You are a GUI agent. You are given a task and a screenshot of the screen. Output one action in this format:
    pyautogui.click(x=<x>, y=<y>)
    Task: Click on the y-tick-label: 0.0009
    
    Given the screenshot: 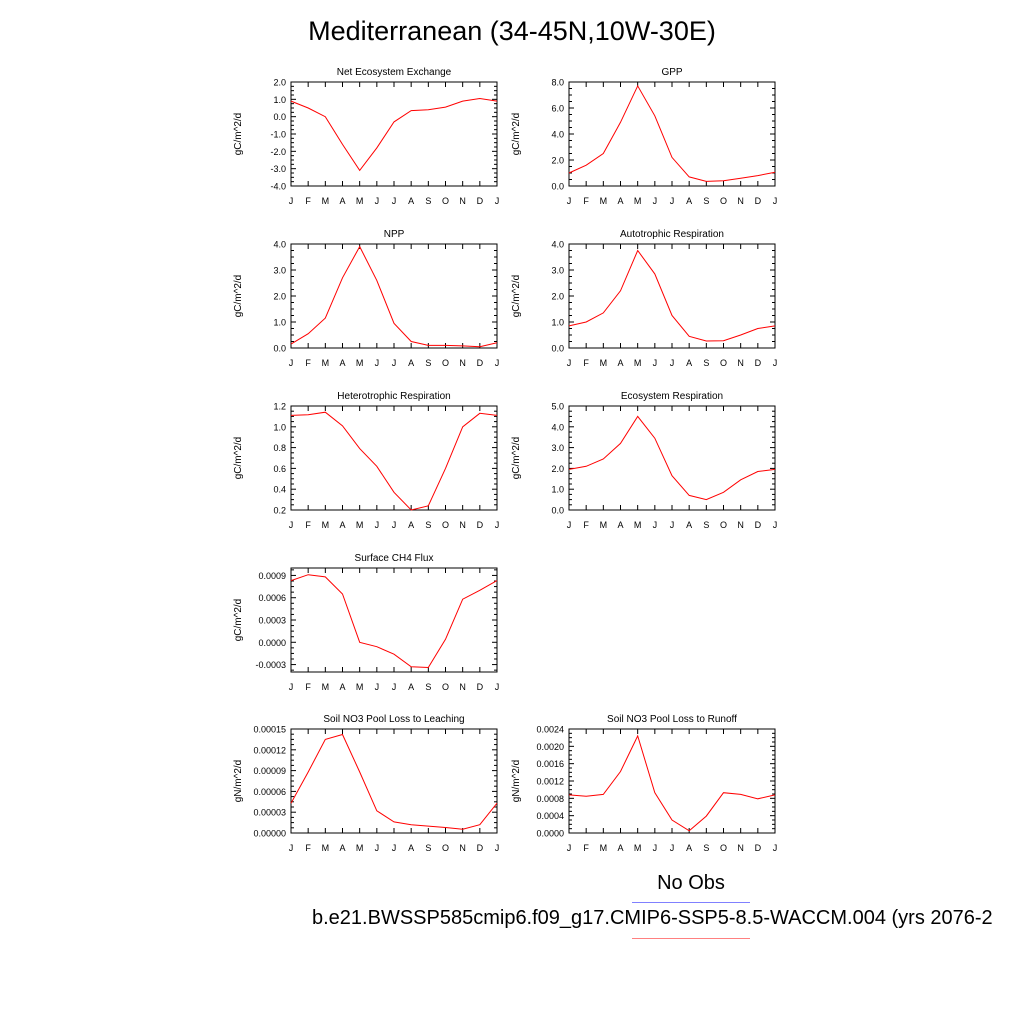 What is the action you would take?
    pyautogui.click(x=272, y=576)
    